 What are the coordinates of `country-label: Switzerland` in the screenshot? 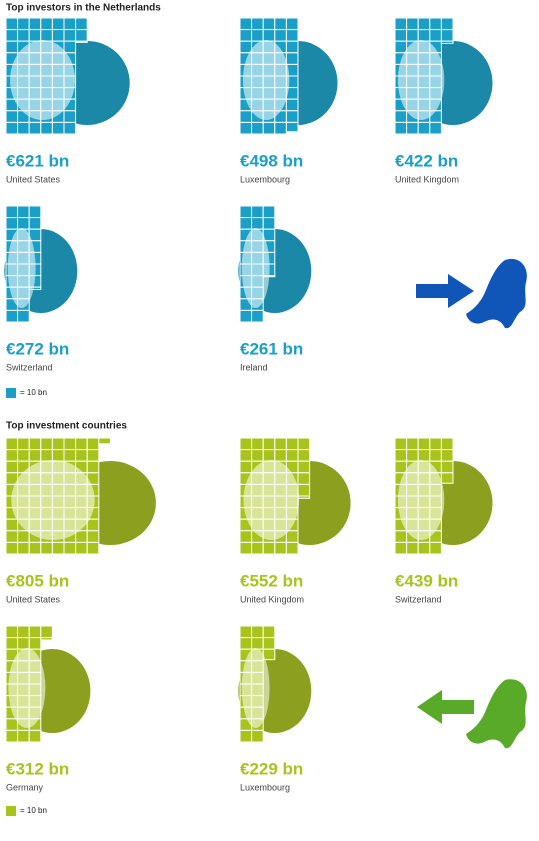 It's located at (29, 367).